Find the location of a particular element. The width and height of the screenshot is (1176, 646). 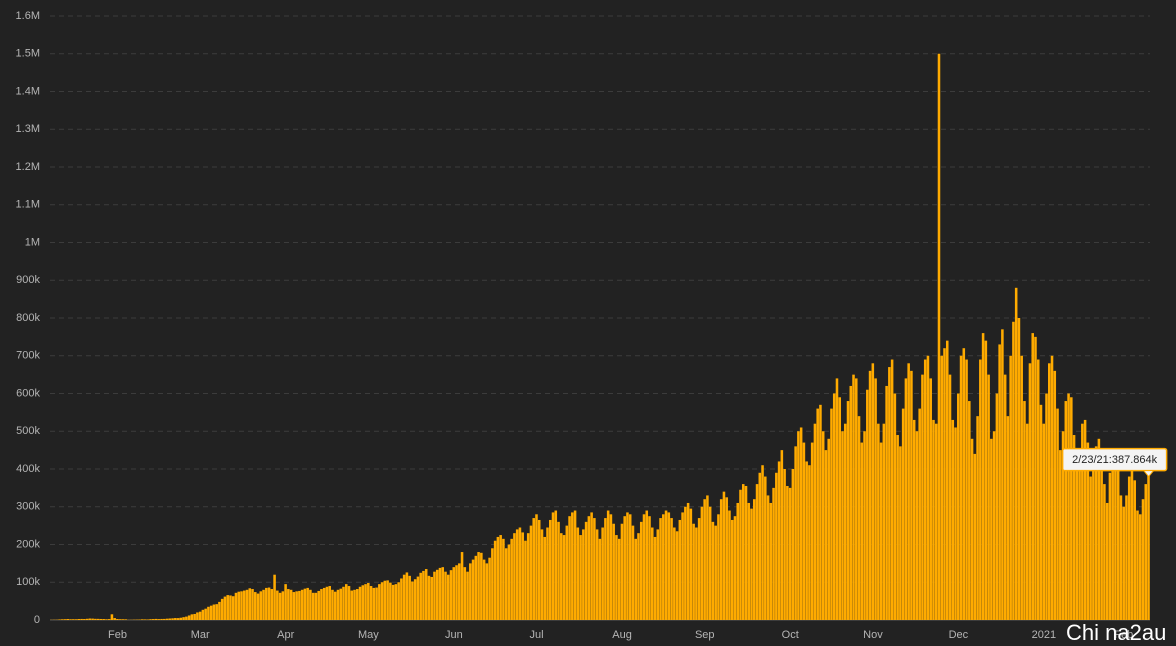

x-tick-label: Feb is located at coordinates (1123, 635).